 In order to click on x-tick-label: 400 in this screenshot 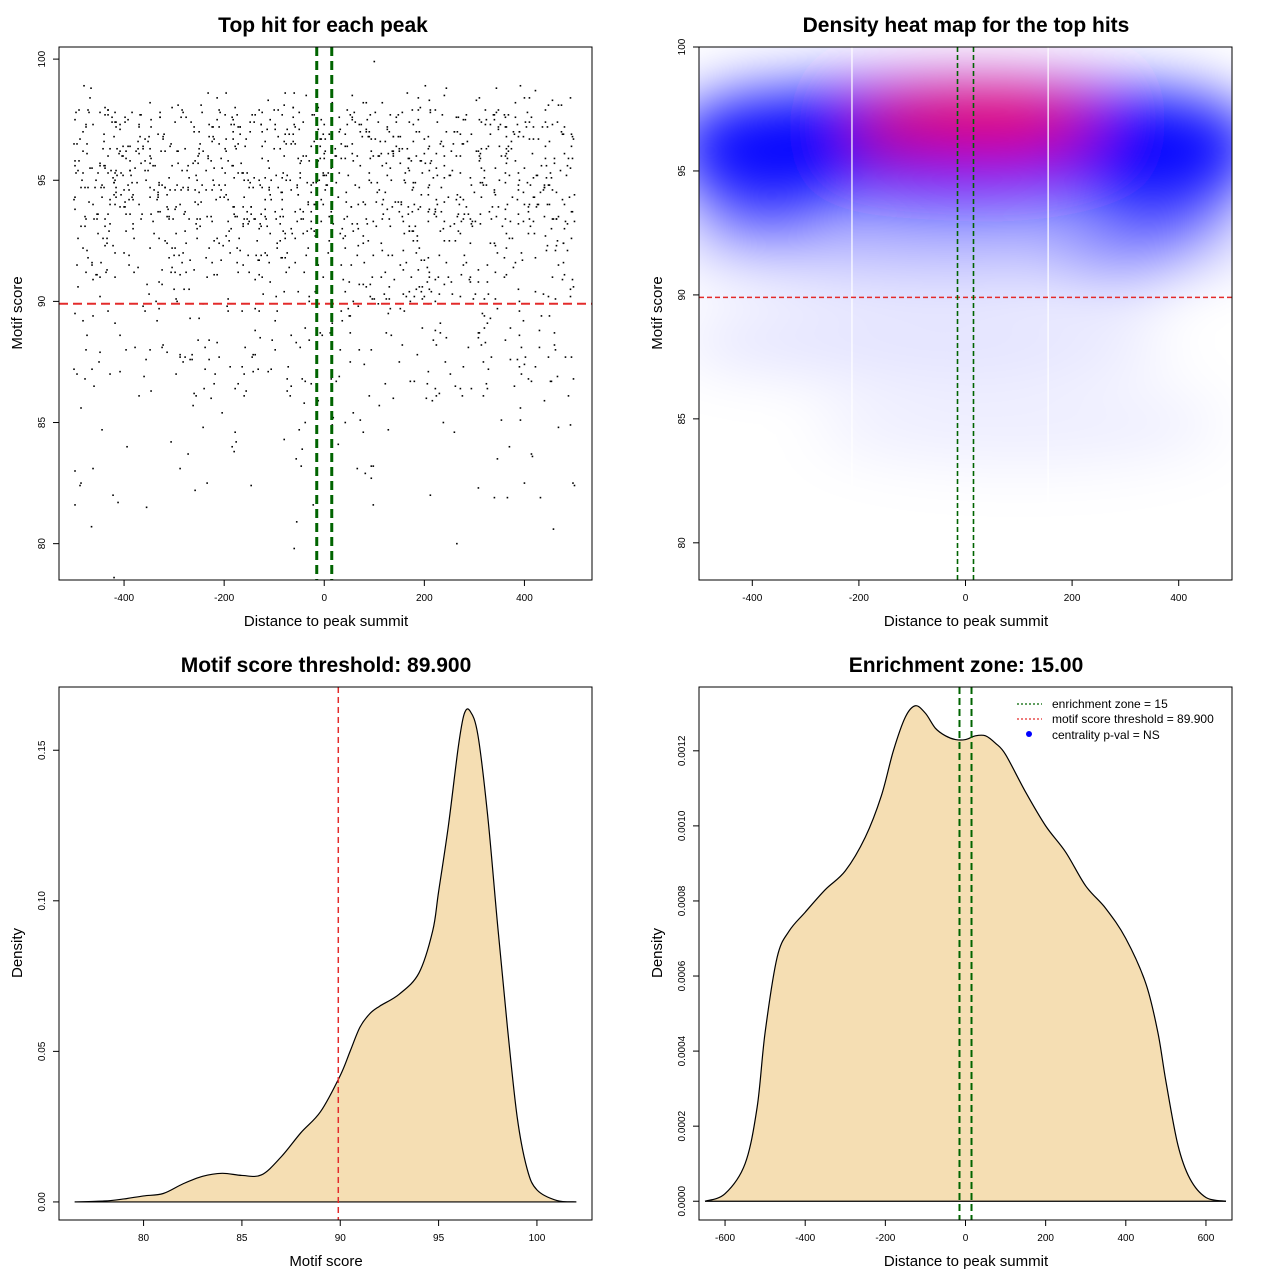, I will do `click(1178, 598)`.